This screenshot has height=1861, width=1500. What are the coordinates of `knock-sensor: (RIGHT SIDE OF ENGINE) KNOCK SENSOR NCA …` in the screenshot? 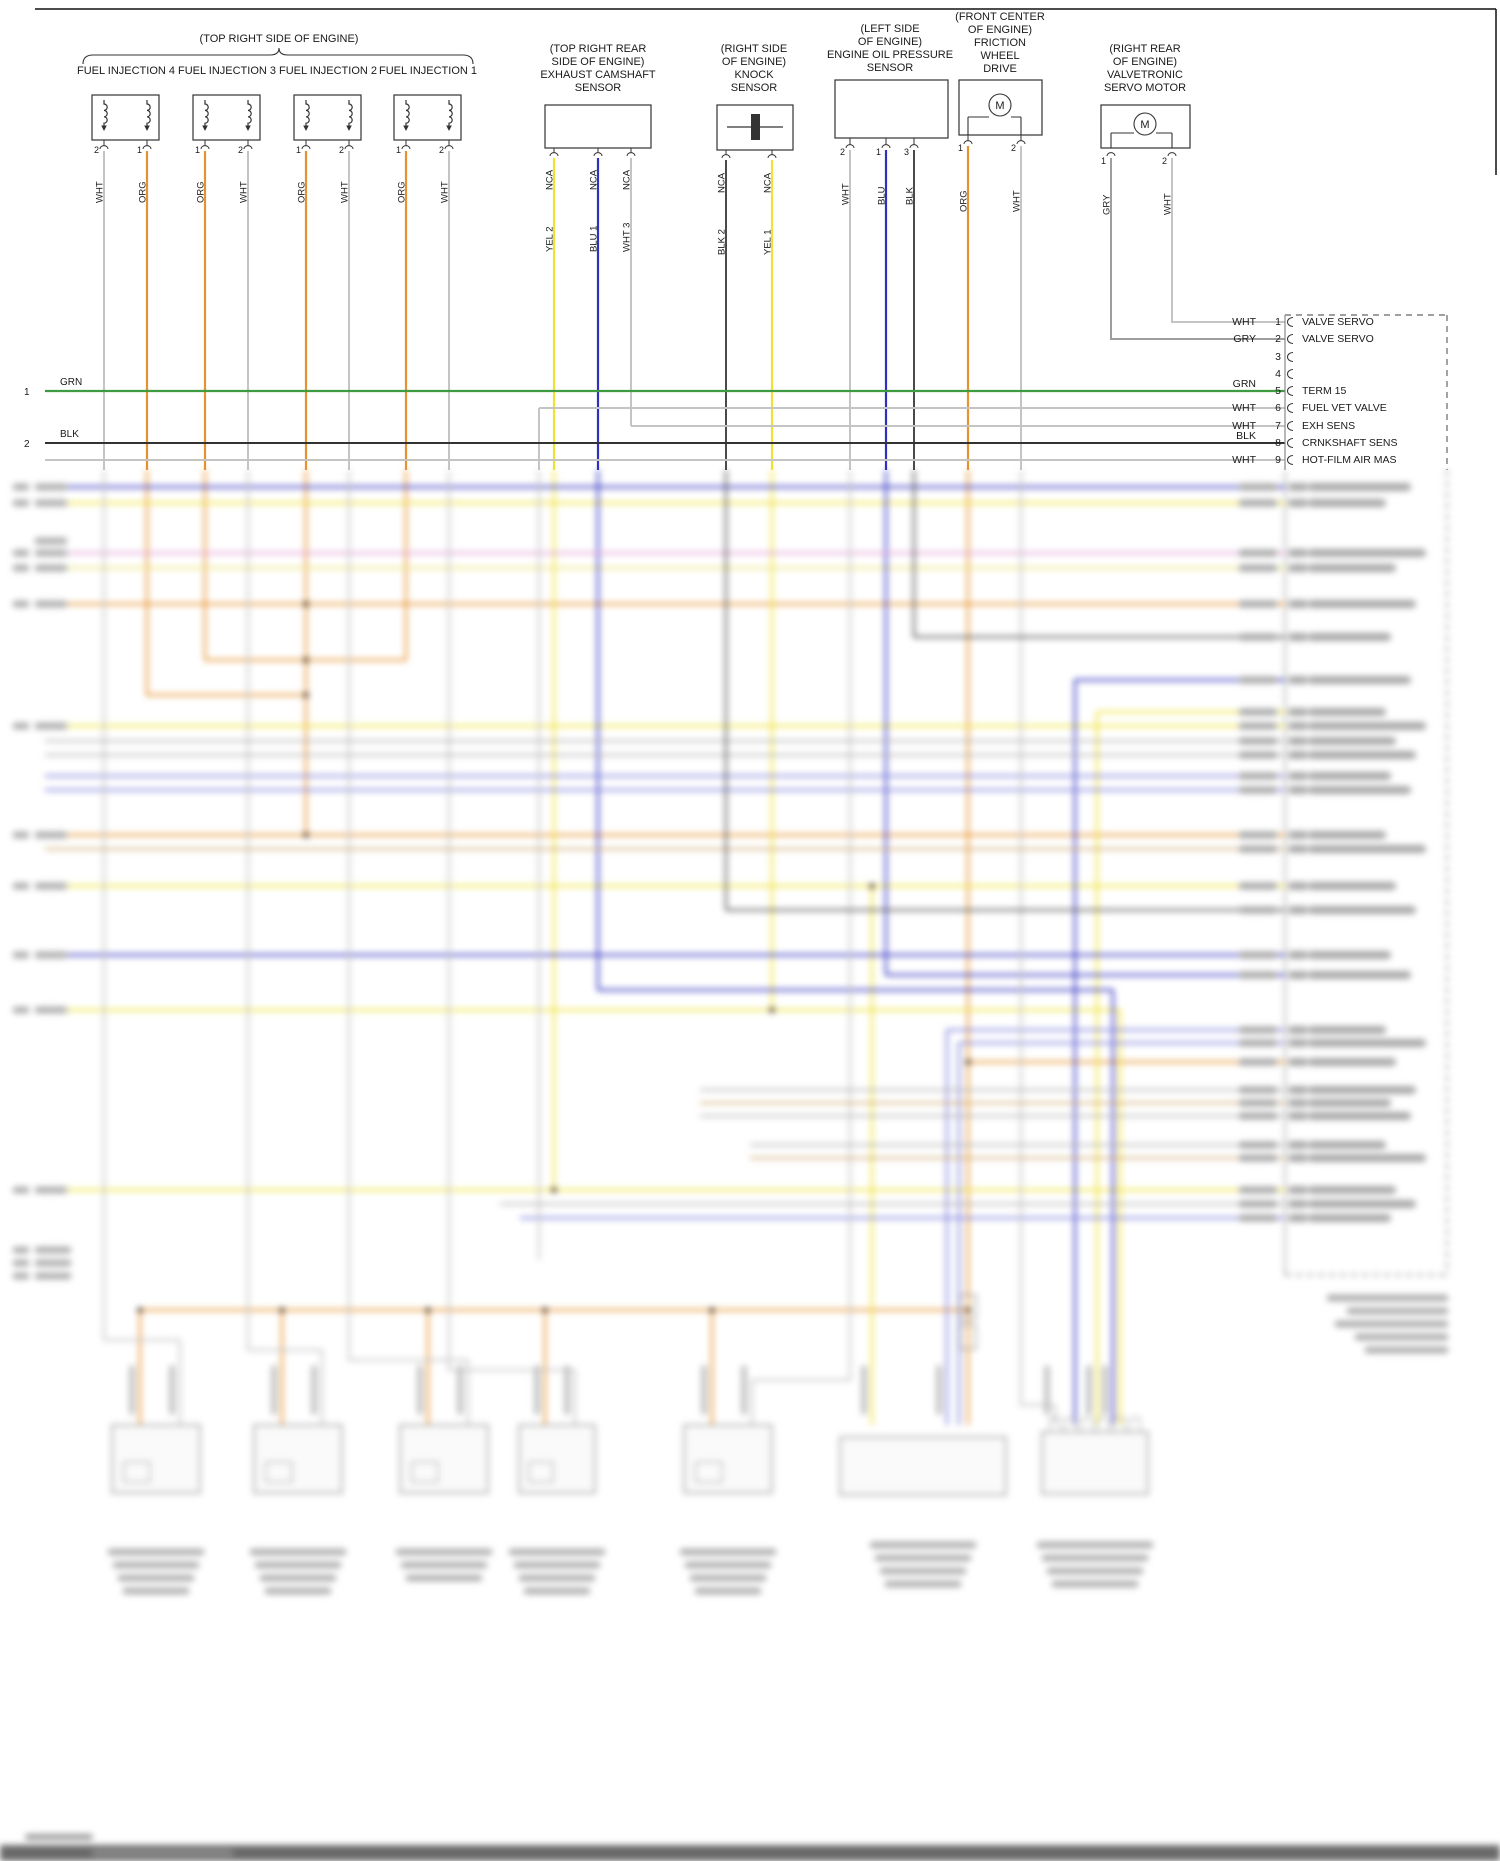 It's located at (755, 149).